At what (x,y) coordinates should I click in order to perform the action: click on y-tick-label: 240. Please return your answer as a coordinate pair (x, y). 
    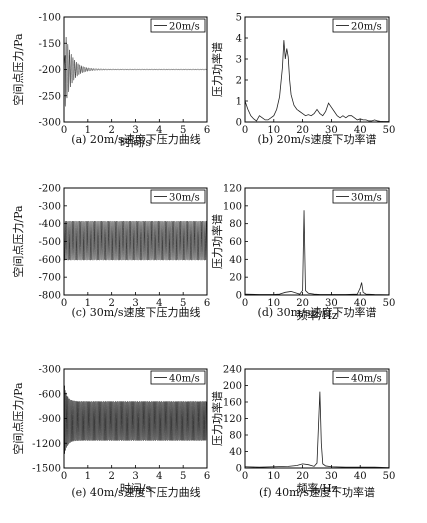
    Looking at the image, I should click on (232, 370).